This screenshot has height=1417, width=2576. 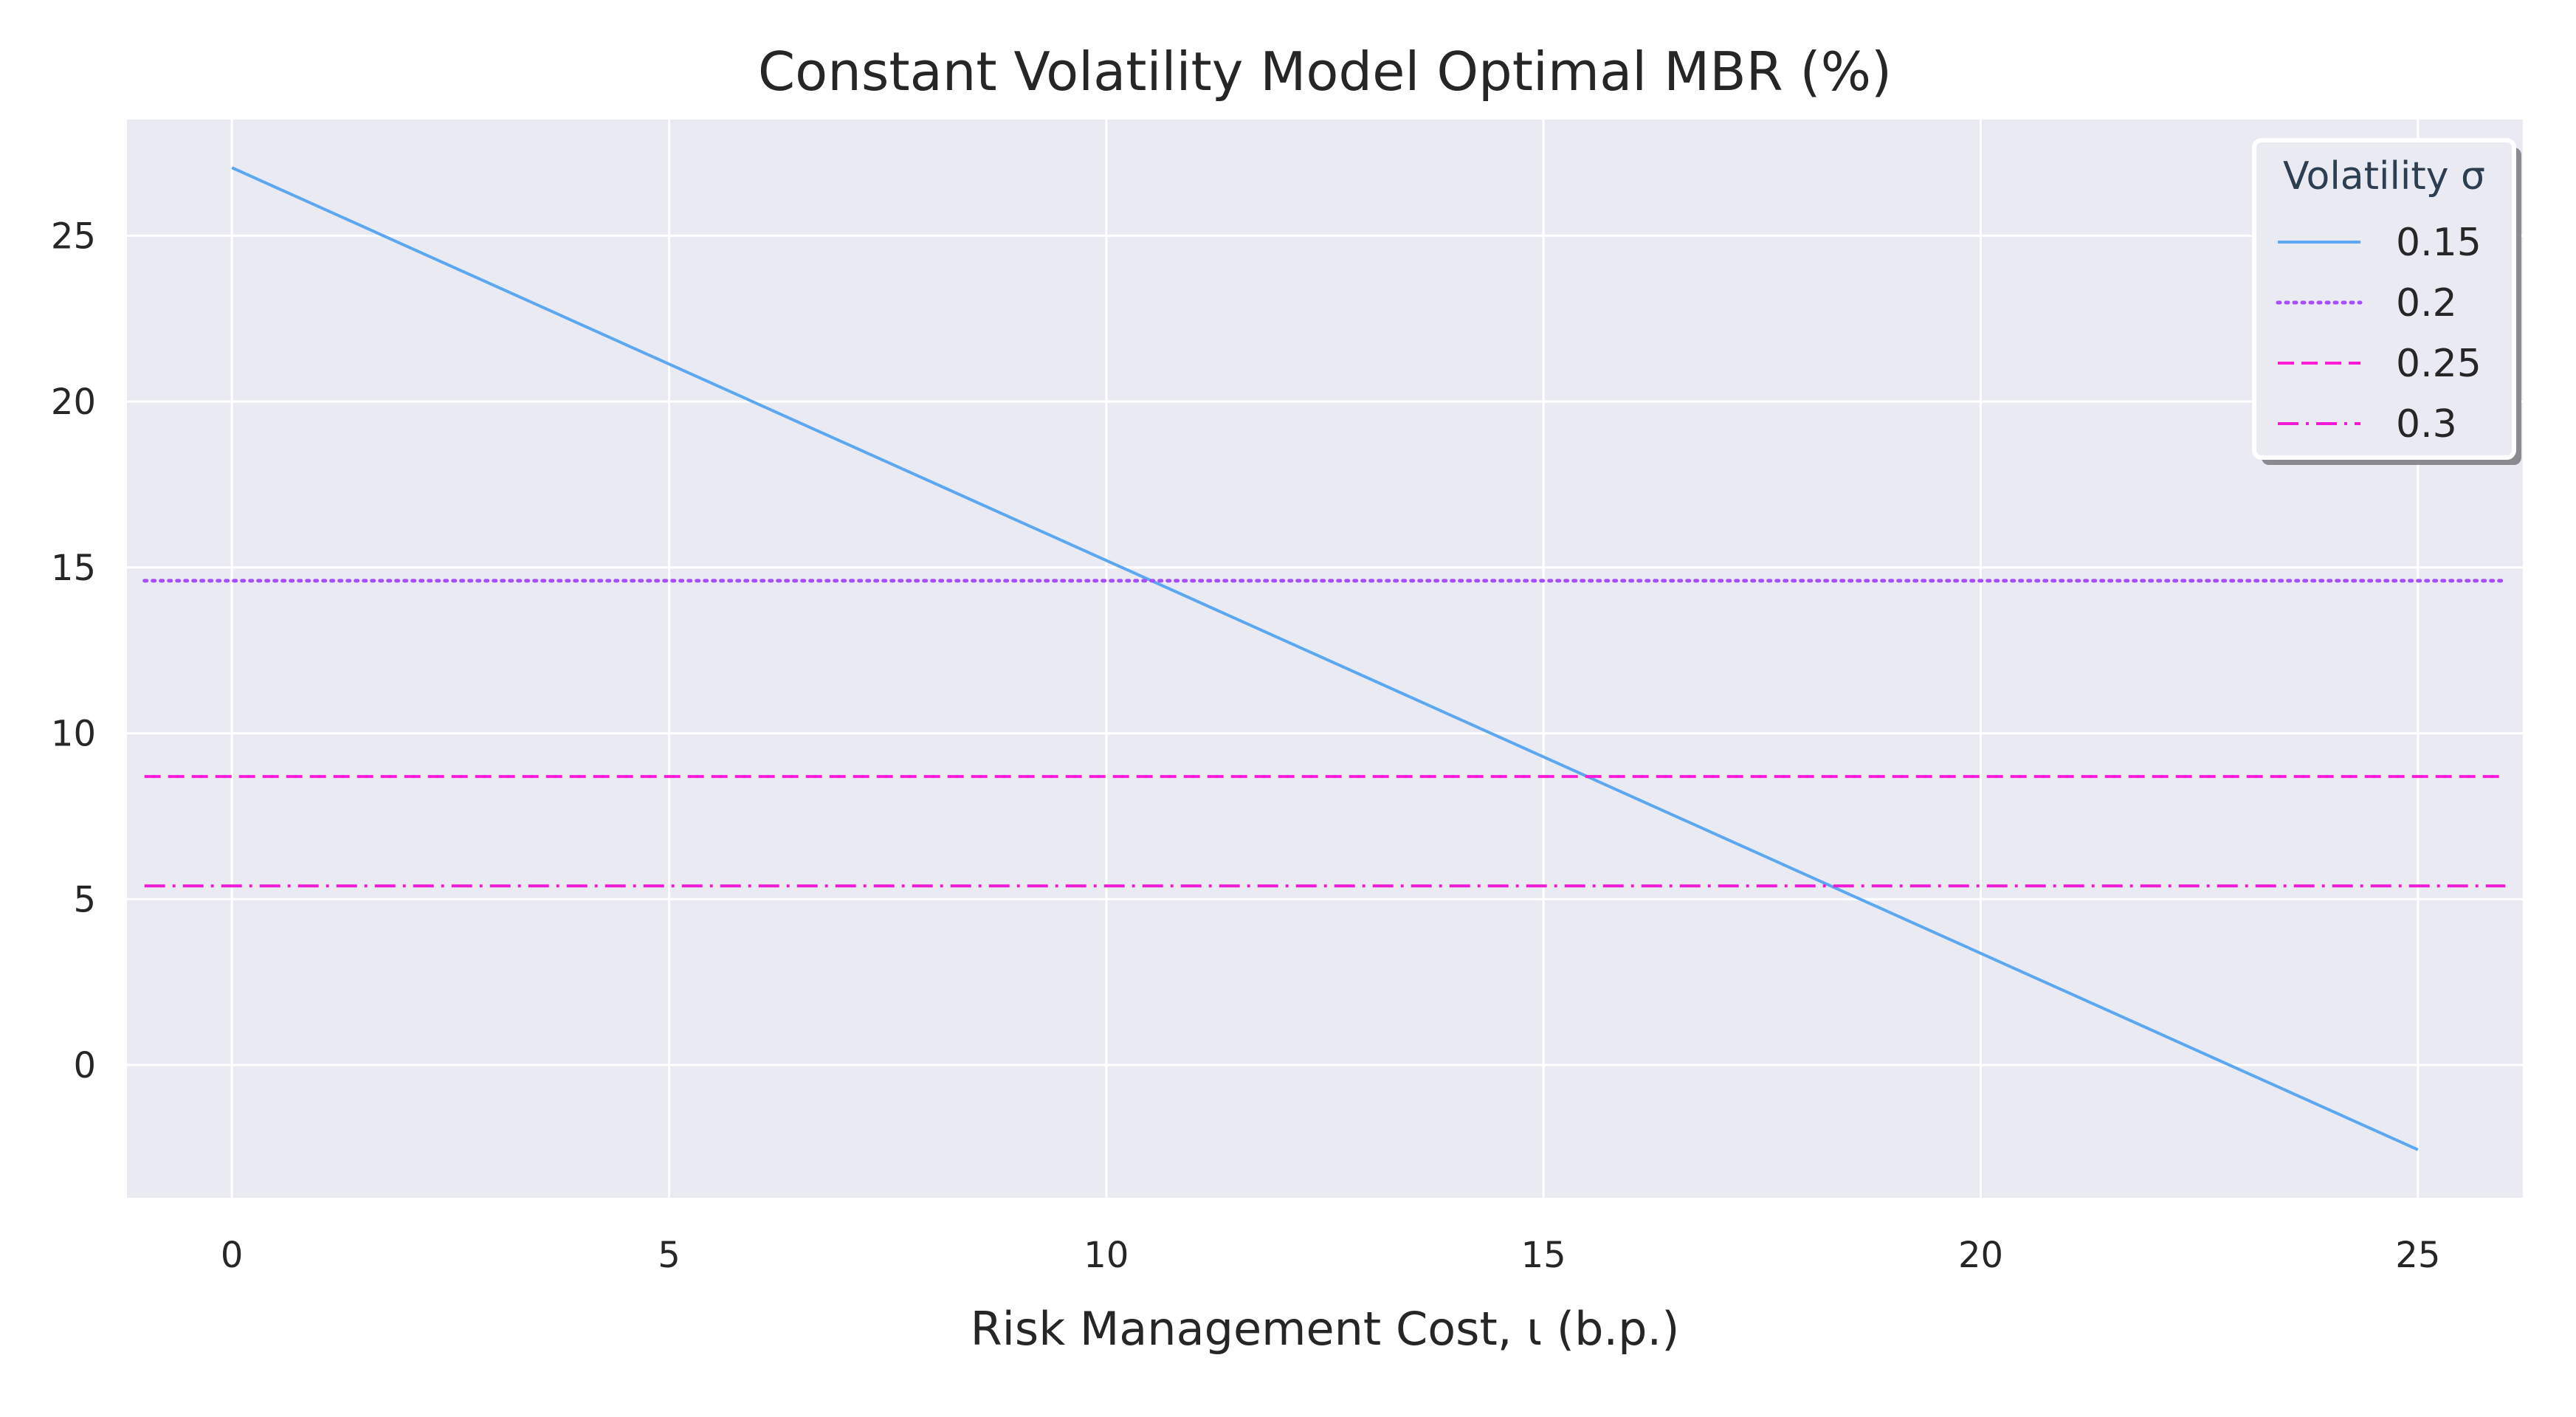 What do you see at coordinates (2418, 1255) in the screenshot?
I see `x-tick-label: 25` at bounding box center [2418, 1255].